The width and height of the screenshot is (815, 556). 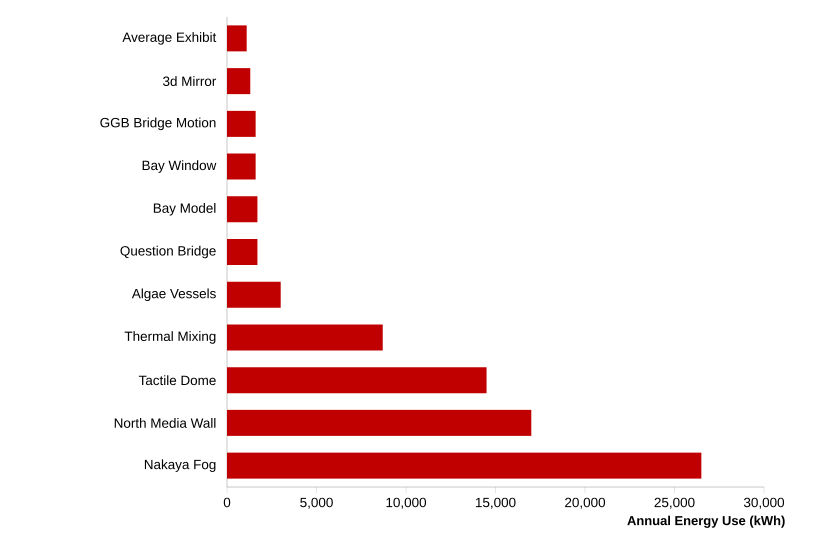 What do you see at coordinates (406, 503) in the screenshot?
I see `x-tick-label: 10,000` at bounding box center [406, 503].